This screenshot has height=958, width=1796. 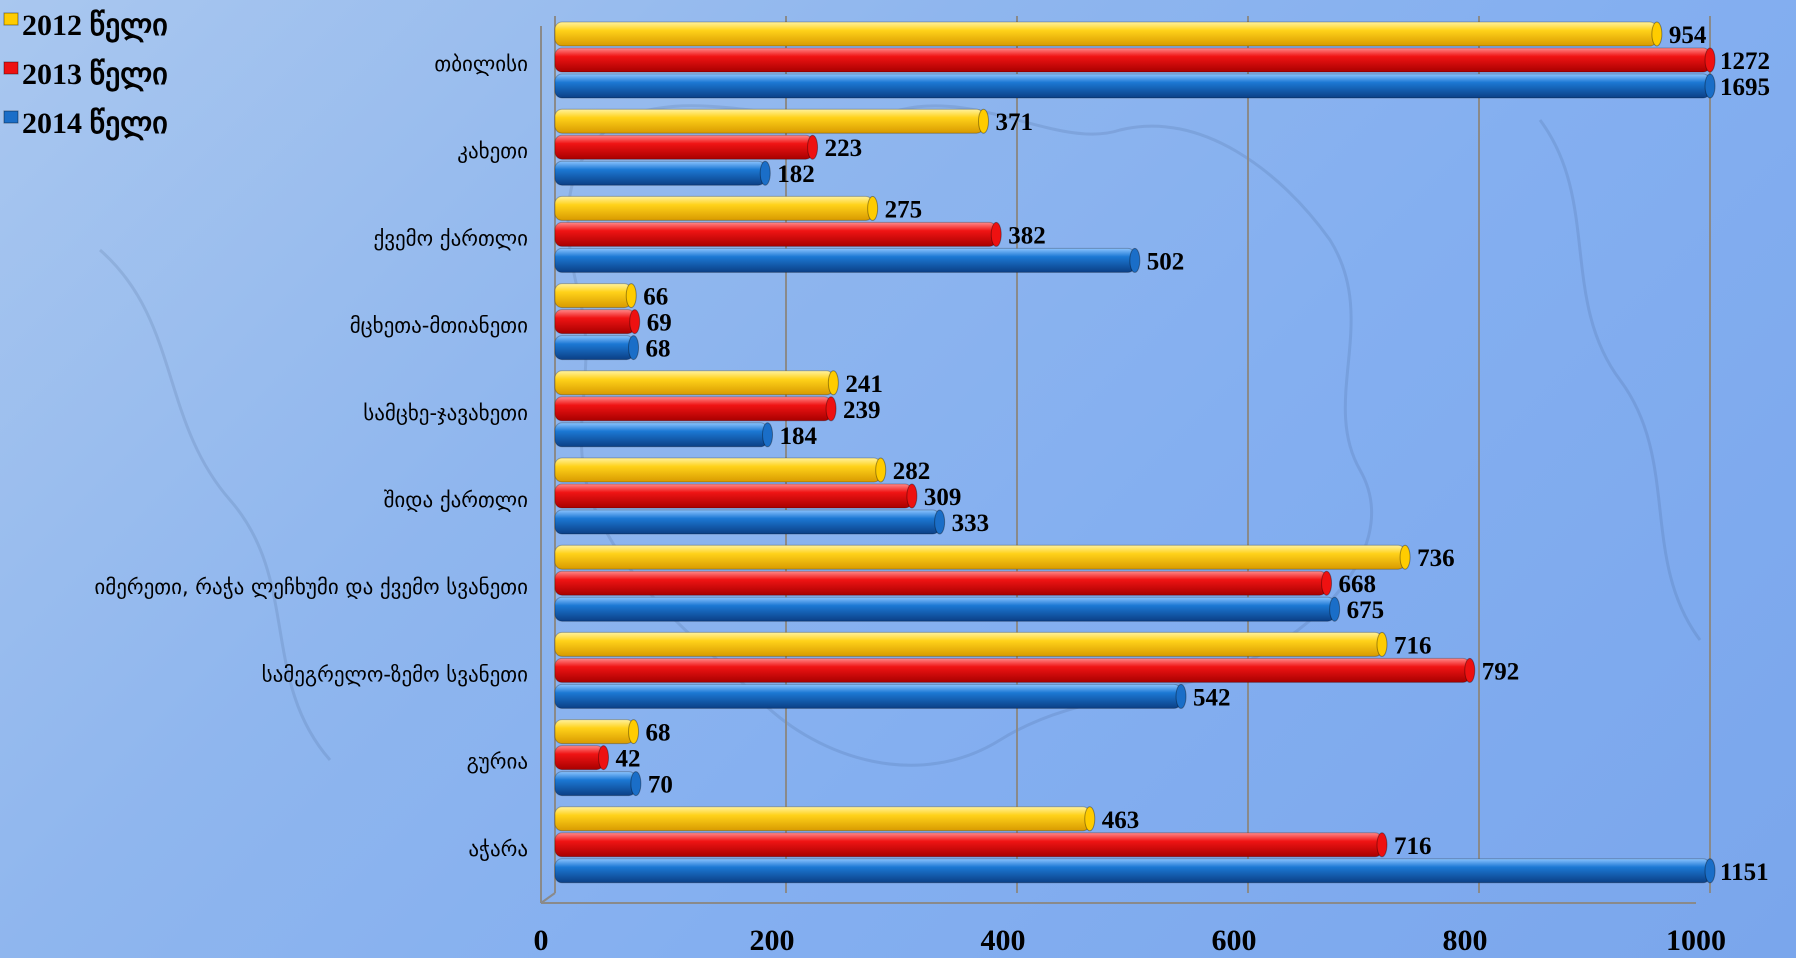 I want to click on x-tick-label-400: 400, so click(x=1003, y=940).